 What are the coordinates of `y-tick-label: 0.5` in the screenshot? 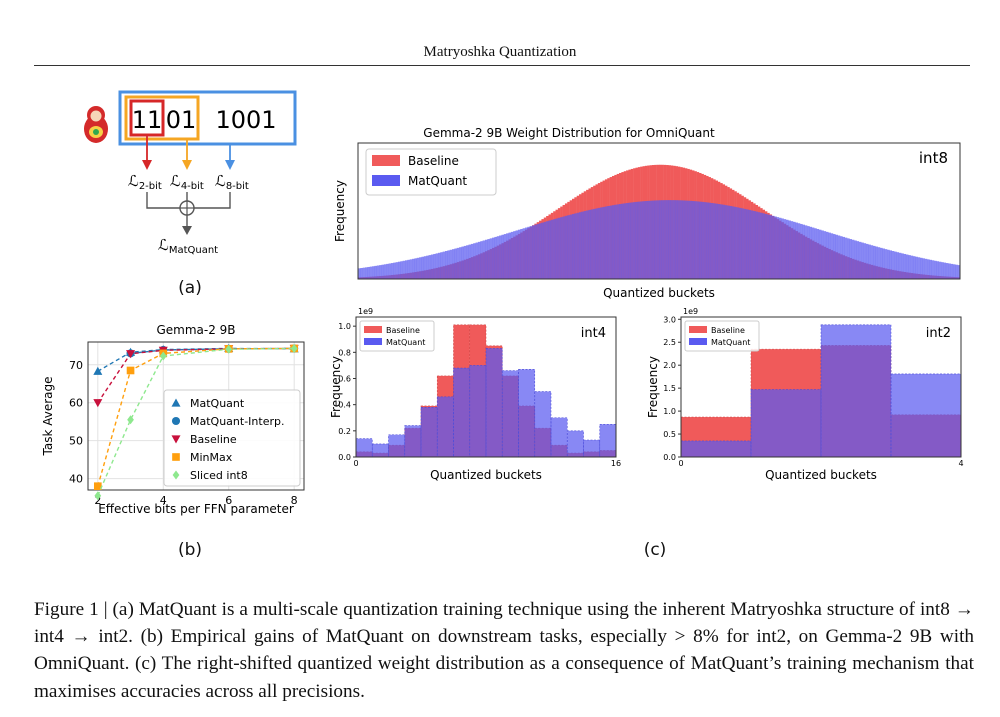 It's located at (669, 434).